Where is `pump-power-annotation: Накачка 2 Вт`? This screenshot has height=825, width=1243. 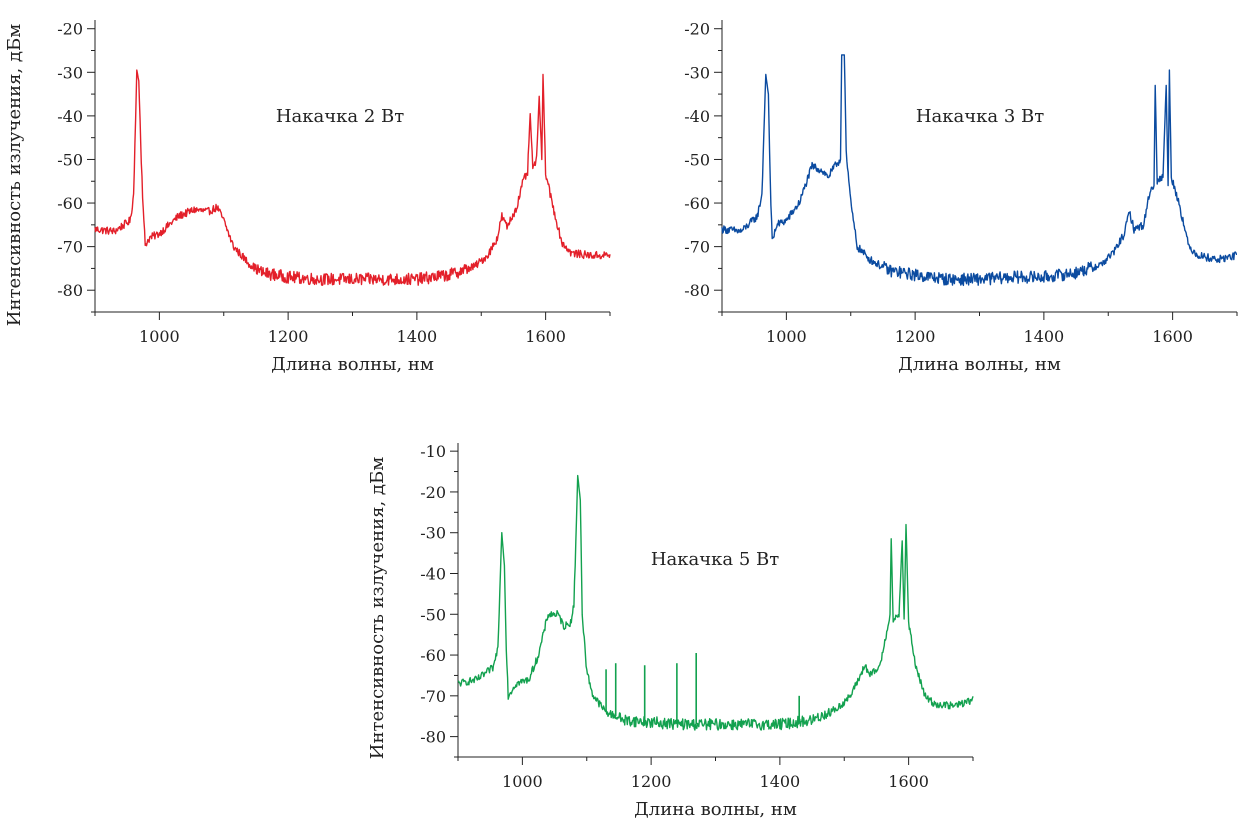 pump-power-annotation: Накачка 2 Вт is located at coordinates (340, 116).